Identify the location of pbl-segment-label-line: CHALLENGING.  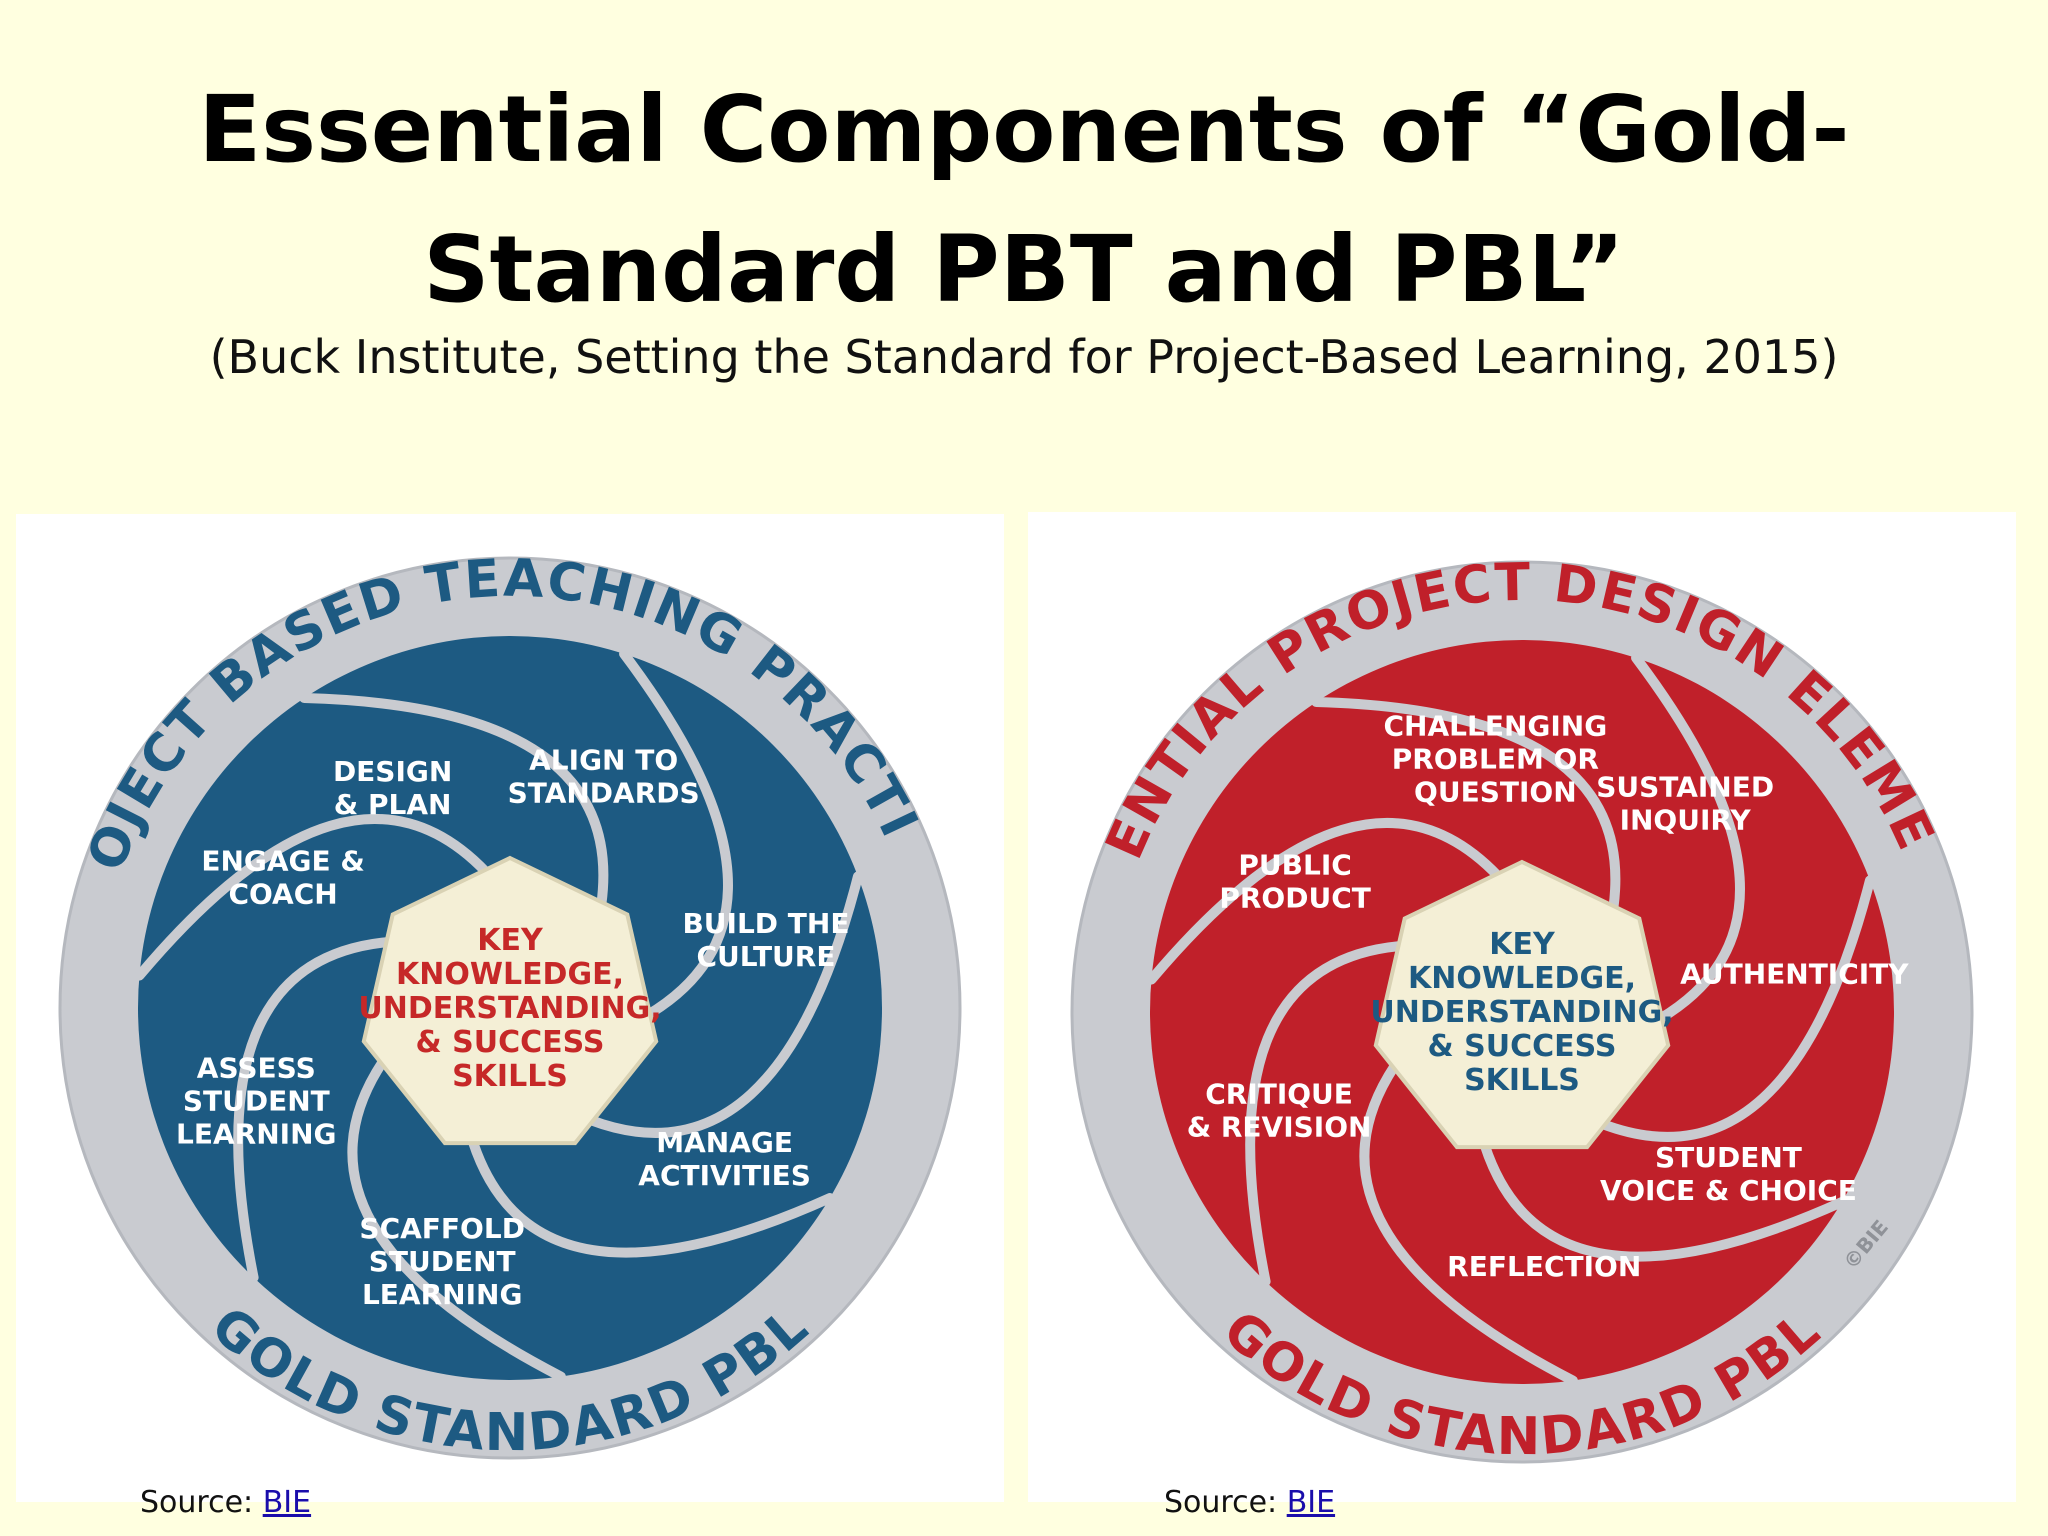
(1495, 725).